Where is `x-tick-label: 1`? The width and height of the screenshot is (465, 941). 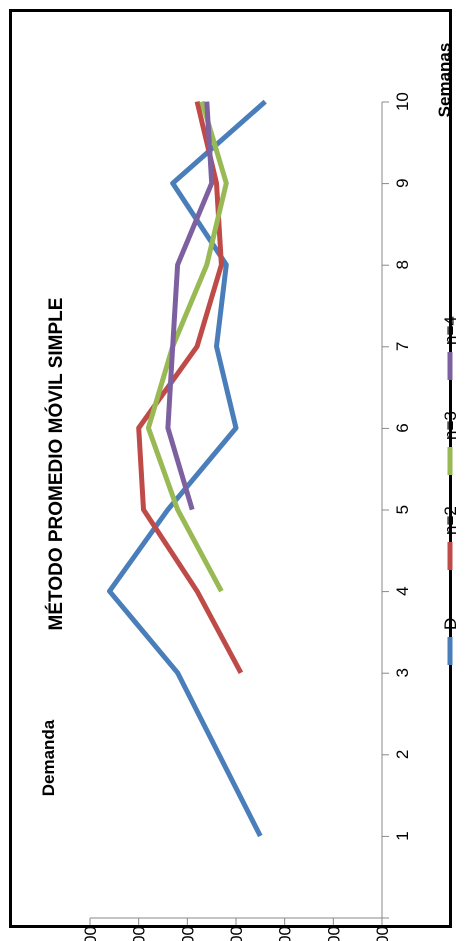 x-tick-label: 1 is located at coordinates (402, 835).